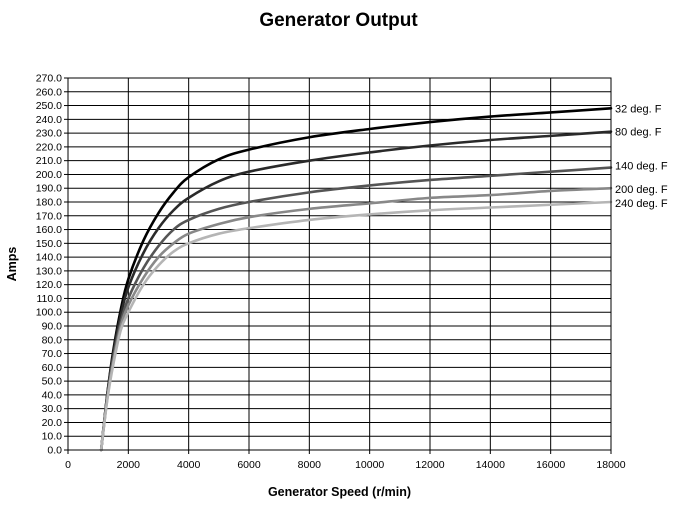 The image size is (677, 506). I want to click on y-tick-label: 180.0, so click(49, 203).